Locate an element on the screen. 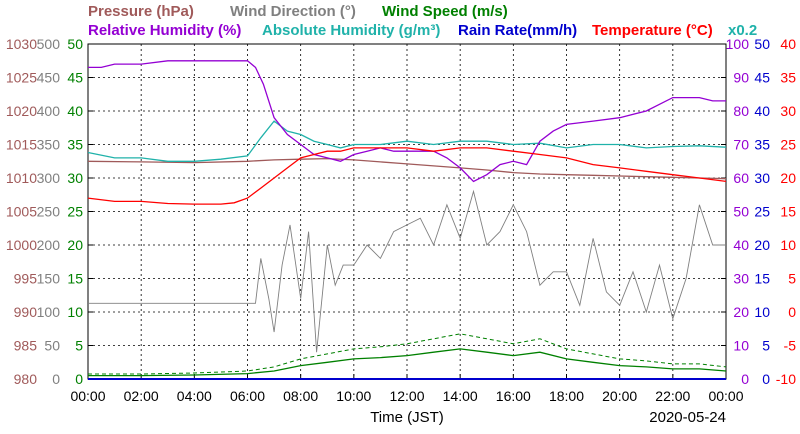 The width and height of the screenshot is (800, 434). rain-rate-tick-label: 35 is located at coordinates (762, 145).